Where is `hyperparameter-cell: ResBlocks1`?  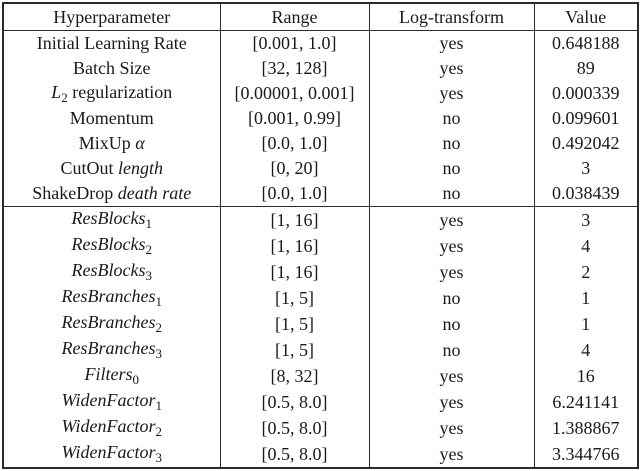 hyperparameter-cell: ResBlocks1 is located at coordinates (111, 219).